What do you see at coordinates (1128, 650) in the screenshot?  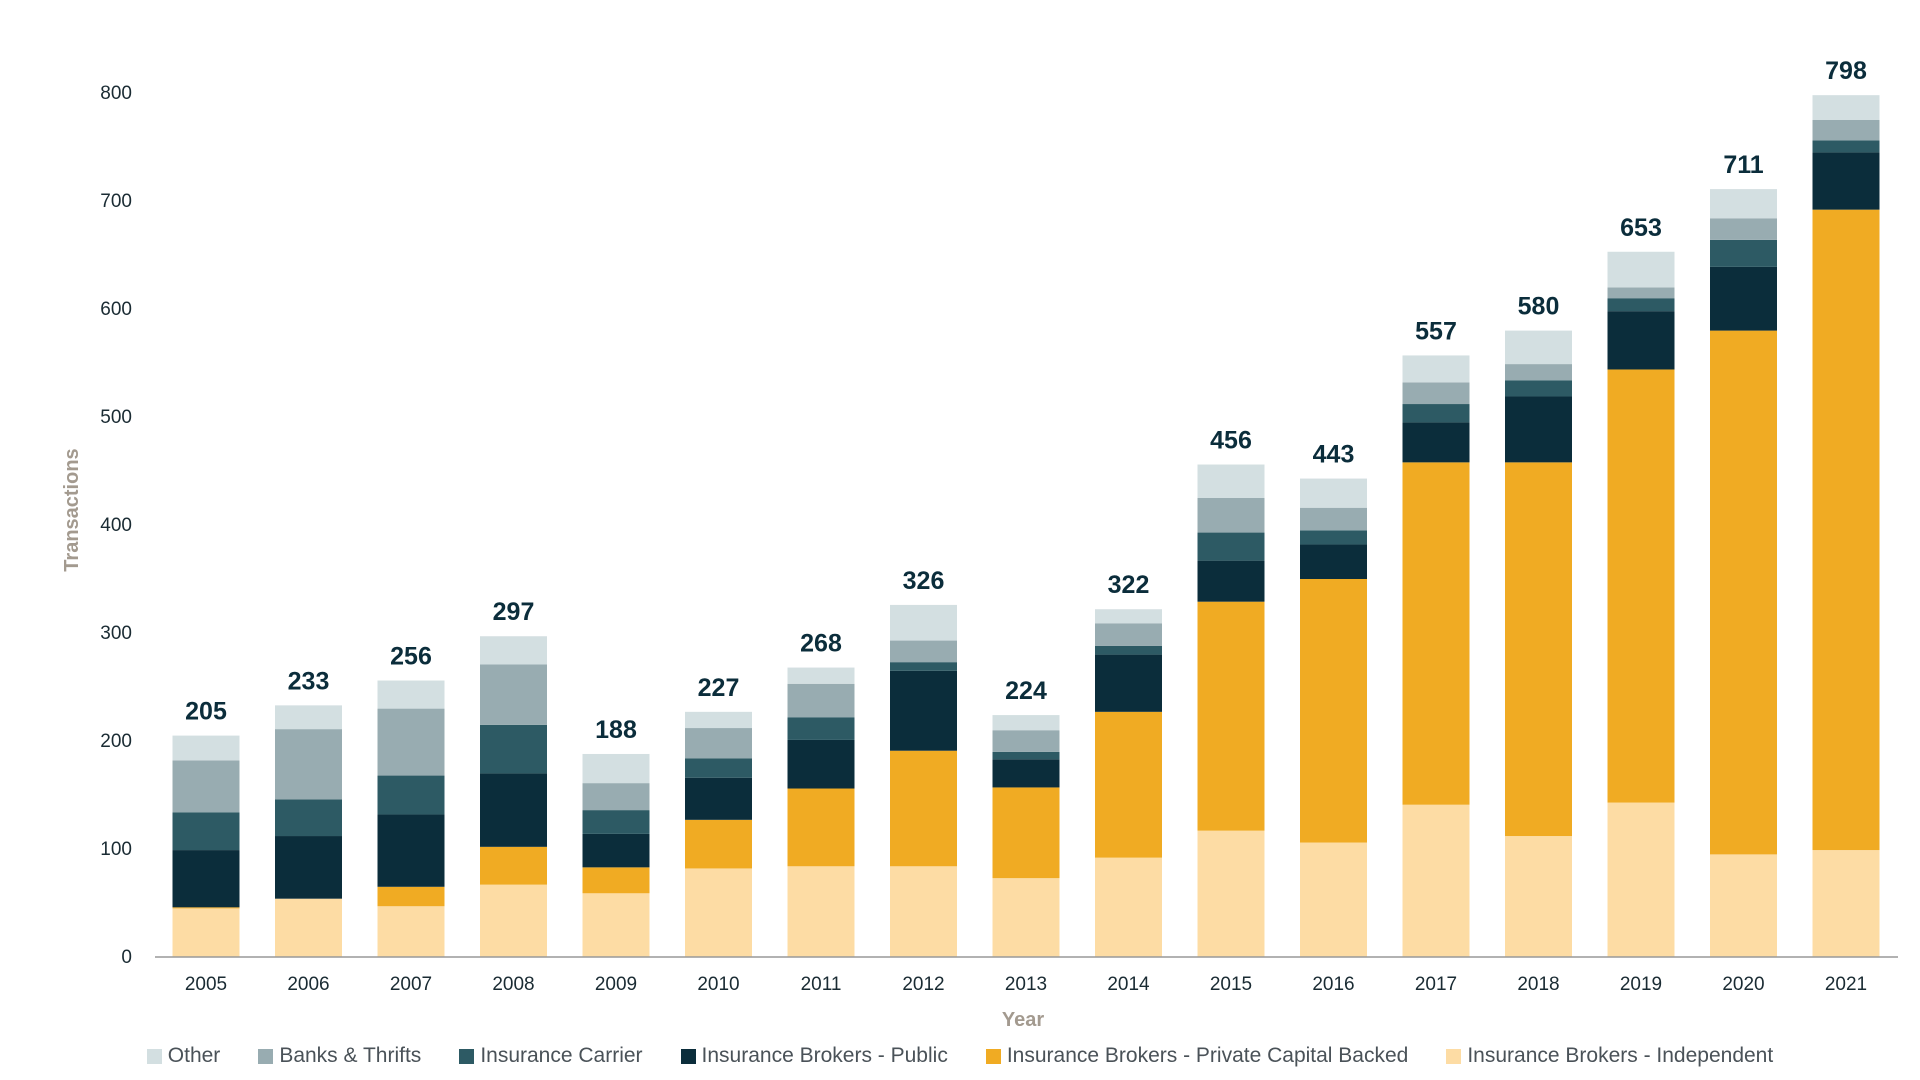 I see `bar-segment-2014-insurance-carrier` at bounding box center [1128, 650].